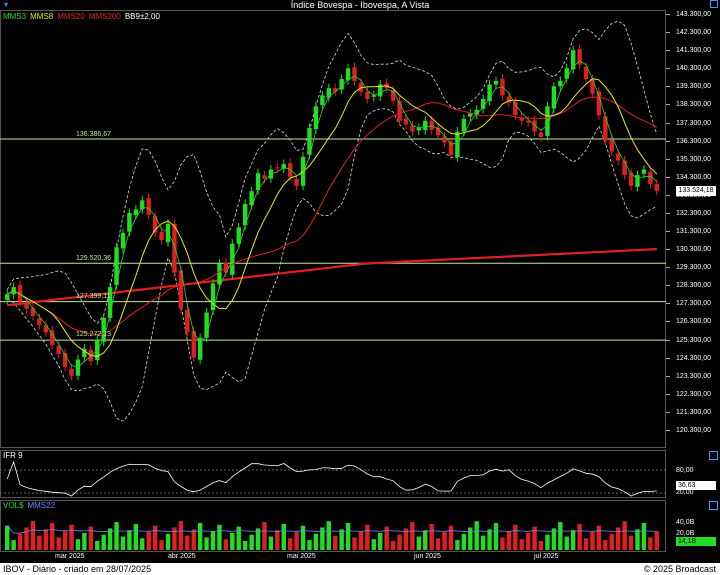  What do you see at coordinates (70, 556) in the screenshot?
I see `month-label-mar: mar 2025` at bounding box center [70, 556].